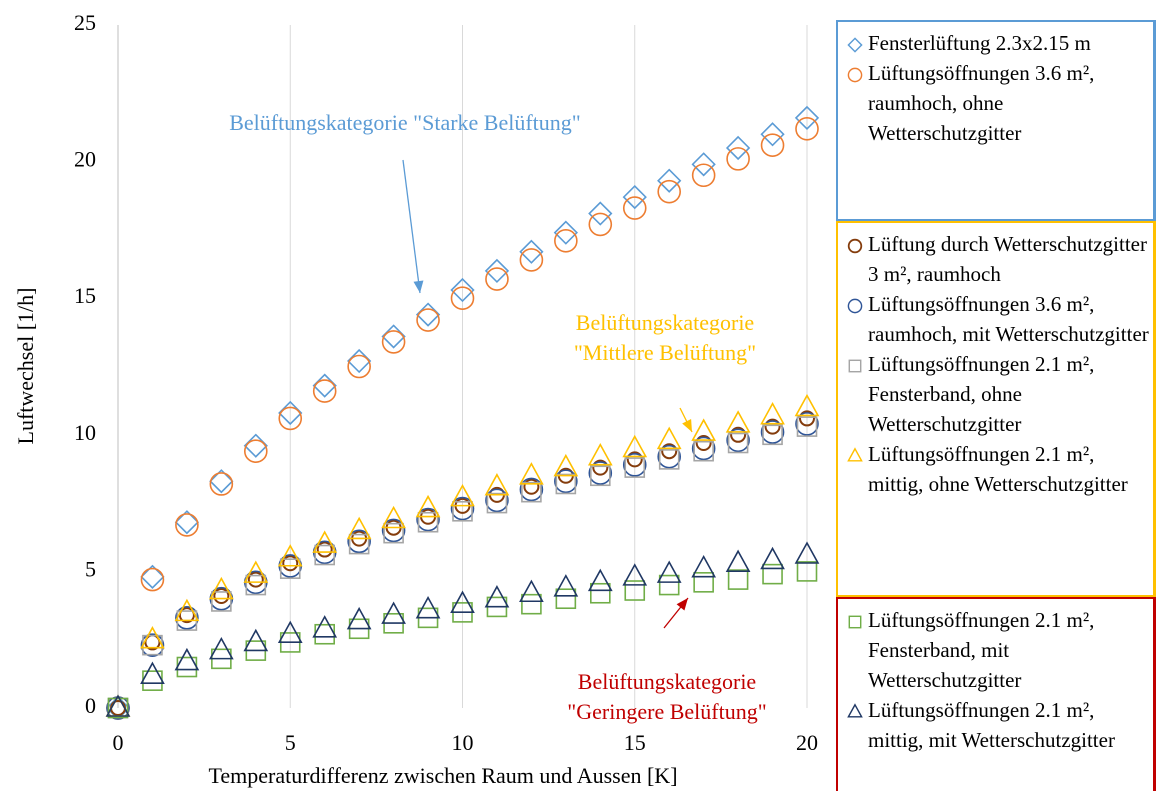 The image size is (1156, 791). Describe the element at coordinates (85, 22) in the screenshot. I see `y-tick-label: 25` at that location.